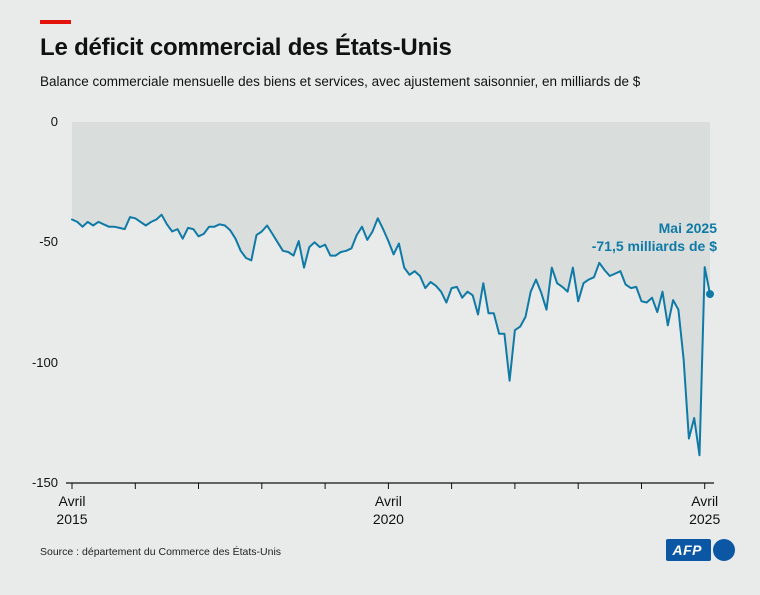  I want to click on y-axis-label: -50, so click(48, 242).